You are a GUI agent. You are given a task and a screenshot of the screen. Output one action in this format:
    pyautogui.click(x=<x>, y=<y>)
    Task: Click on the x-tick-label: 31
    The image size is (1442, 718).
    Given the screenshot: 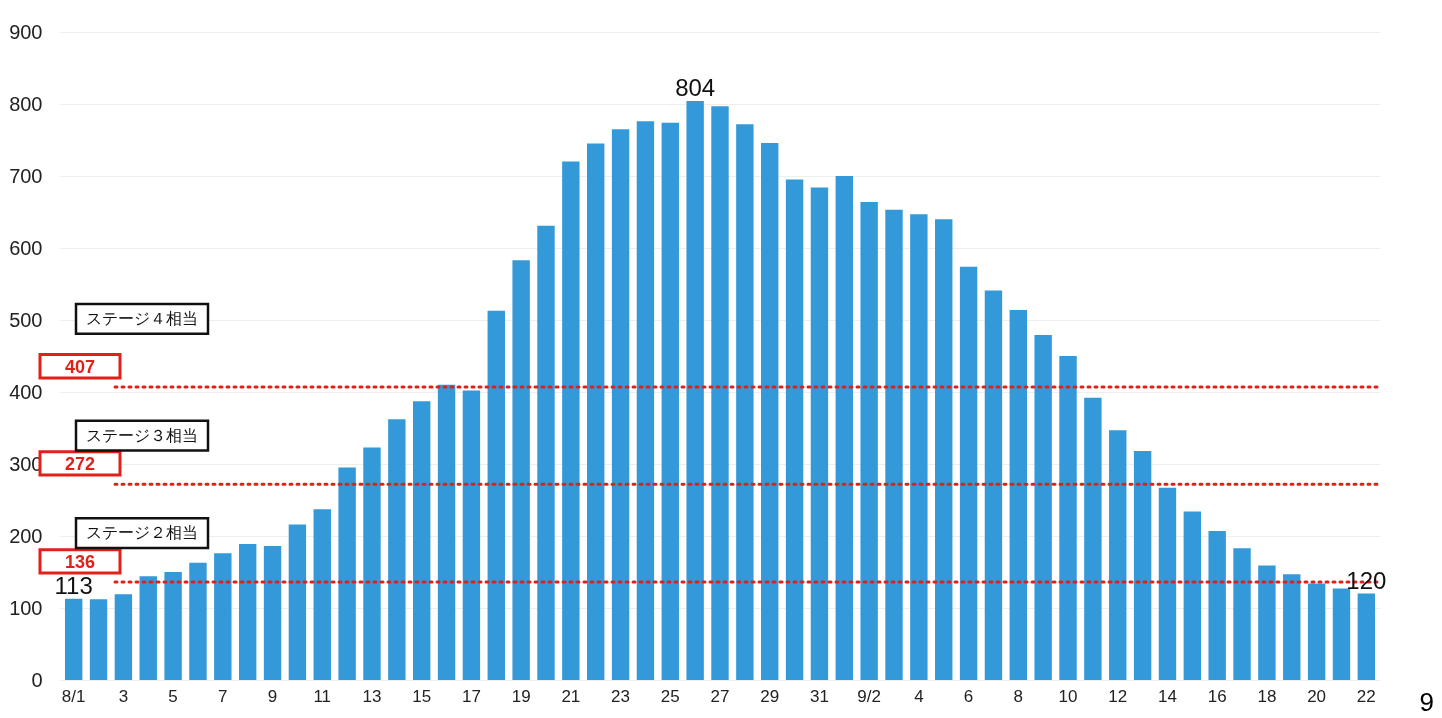 What is the action you would take?
    pyautogui.click(x=819, y=696)
    